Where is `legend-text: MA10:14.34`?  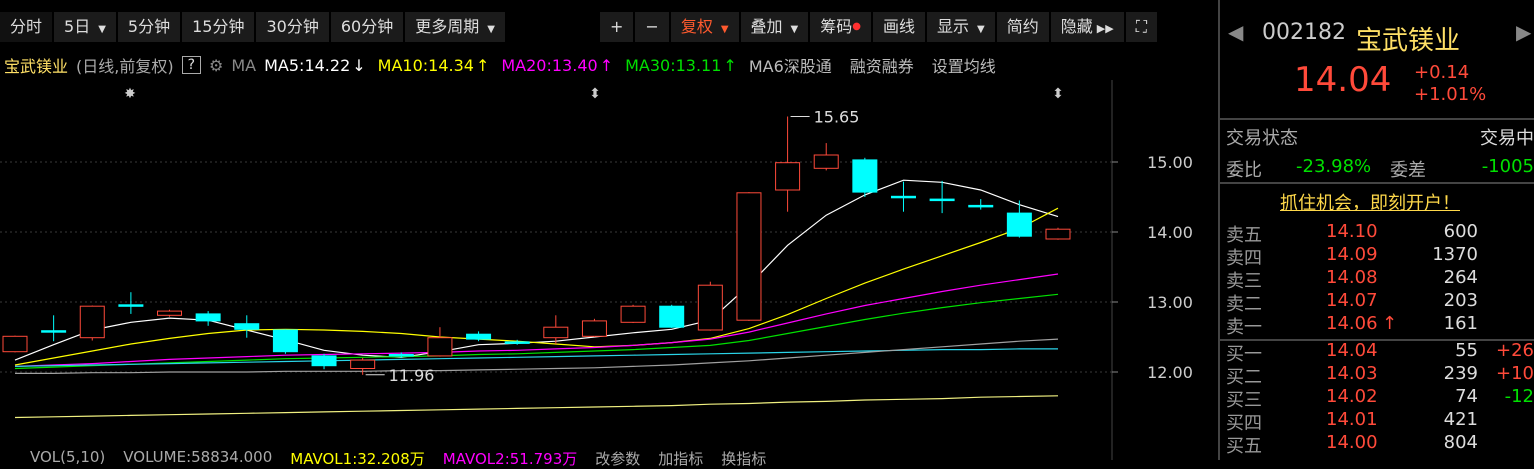
legend-text: MA10:14.34 is located at coordinates (425, 65).